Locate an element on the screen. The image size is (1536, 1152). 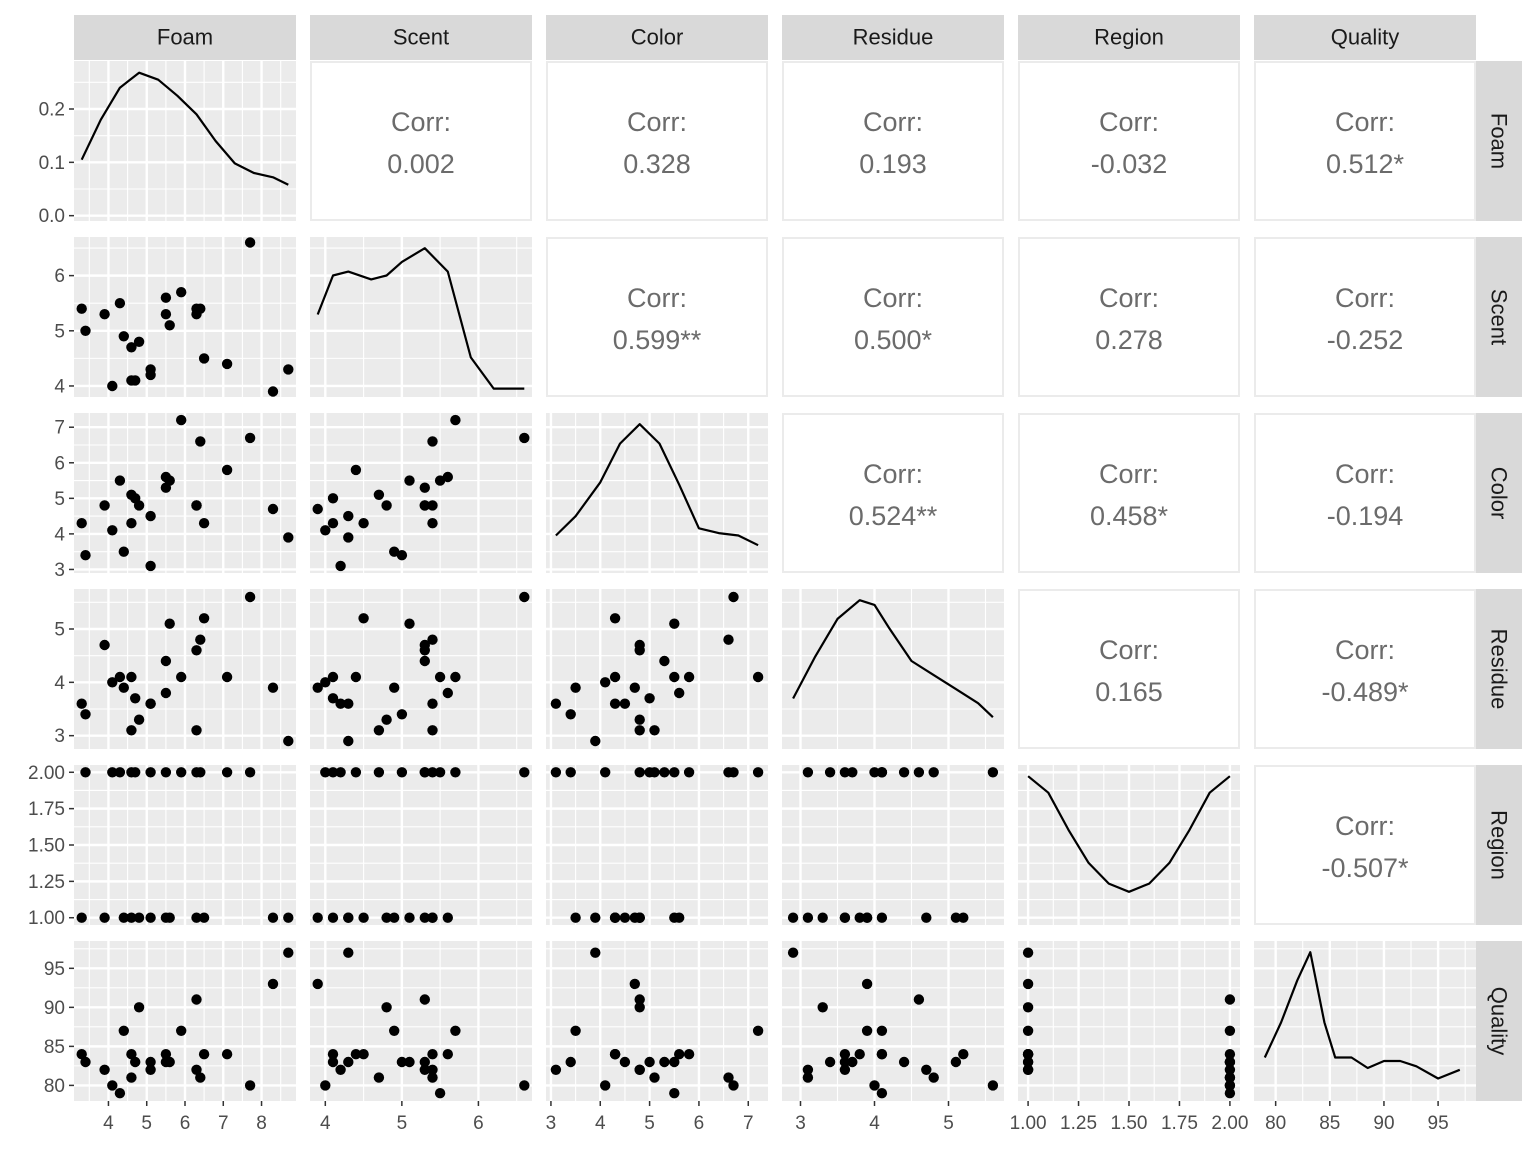
x-tick-label-foam: 6 is located at coordinates (185, 1123).